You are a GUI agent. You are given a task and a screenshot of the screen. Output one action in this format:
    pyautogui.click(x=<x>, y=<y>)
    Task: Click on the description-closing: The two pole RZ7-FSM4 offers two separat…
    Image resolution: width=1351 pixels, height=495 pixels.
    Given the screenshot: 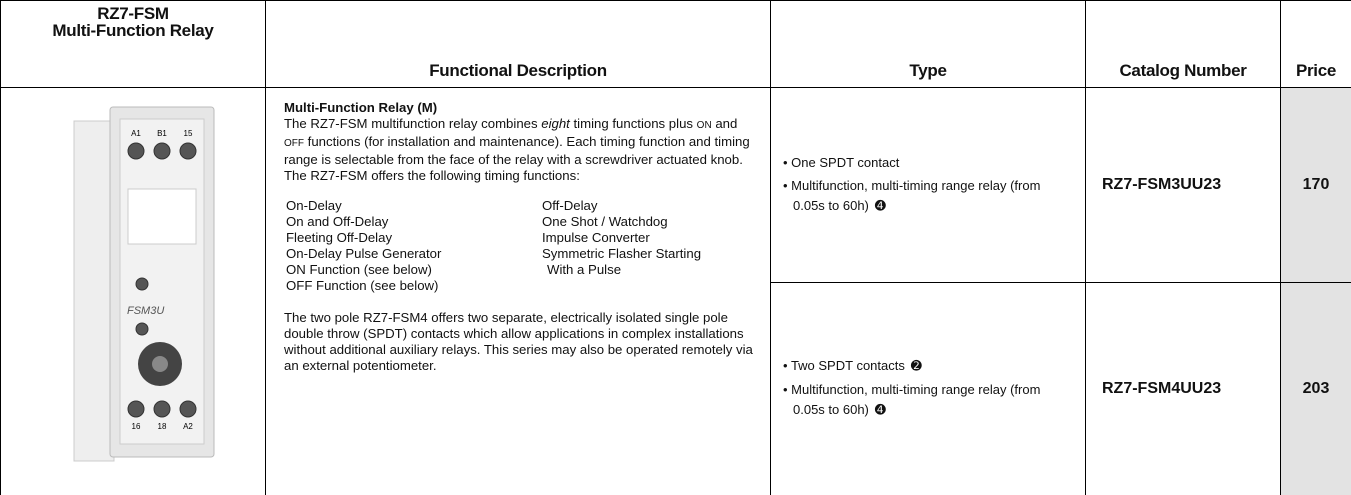 What is the action you would take?
    pyautogui.click(x=519, y=342)
    